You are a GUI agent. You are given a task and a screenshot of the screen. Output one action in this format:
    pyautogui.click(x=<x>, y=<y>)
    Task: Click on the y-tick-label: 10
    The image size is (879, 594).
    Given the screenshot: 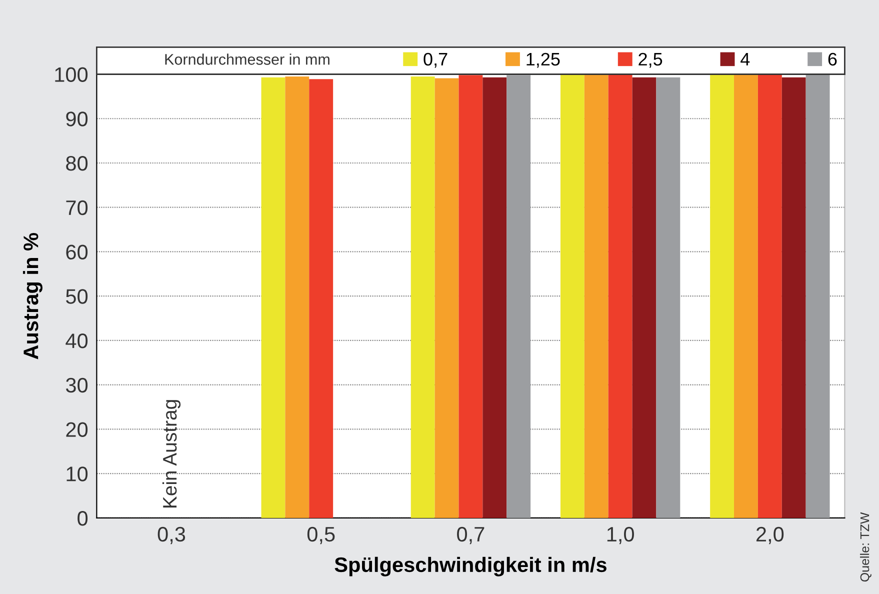 What is the action you would take?
    pyautogui.click(x=77, y=474)
    